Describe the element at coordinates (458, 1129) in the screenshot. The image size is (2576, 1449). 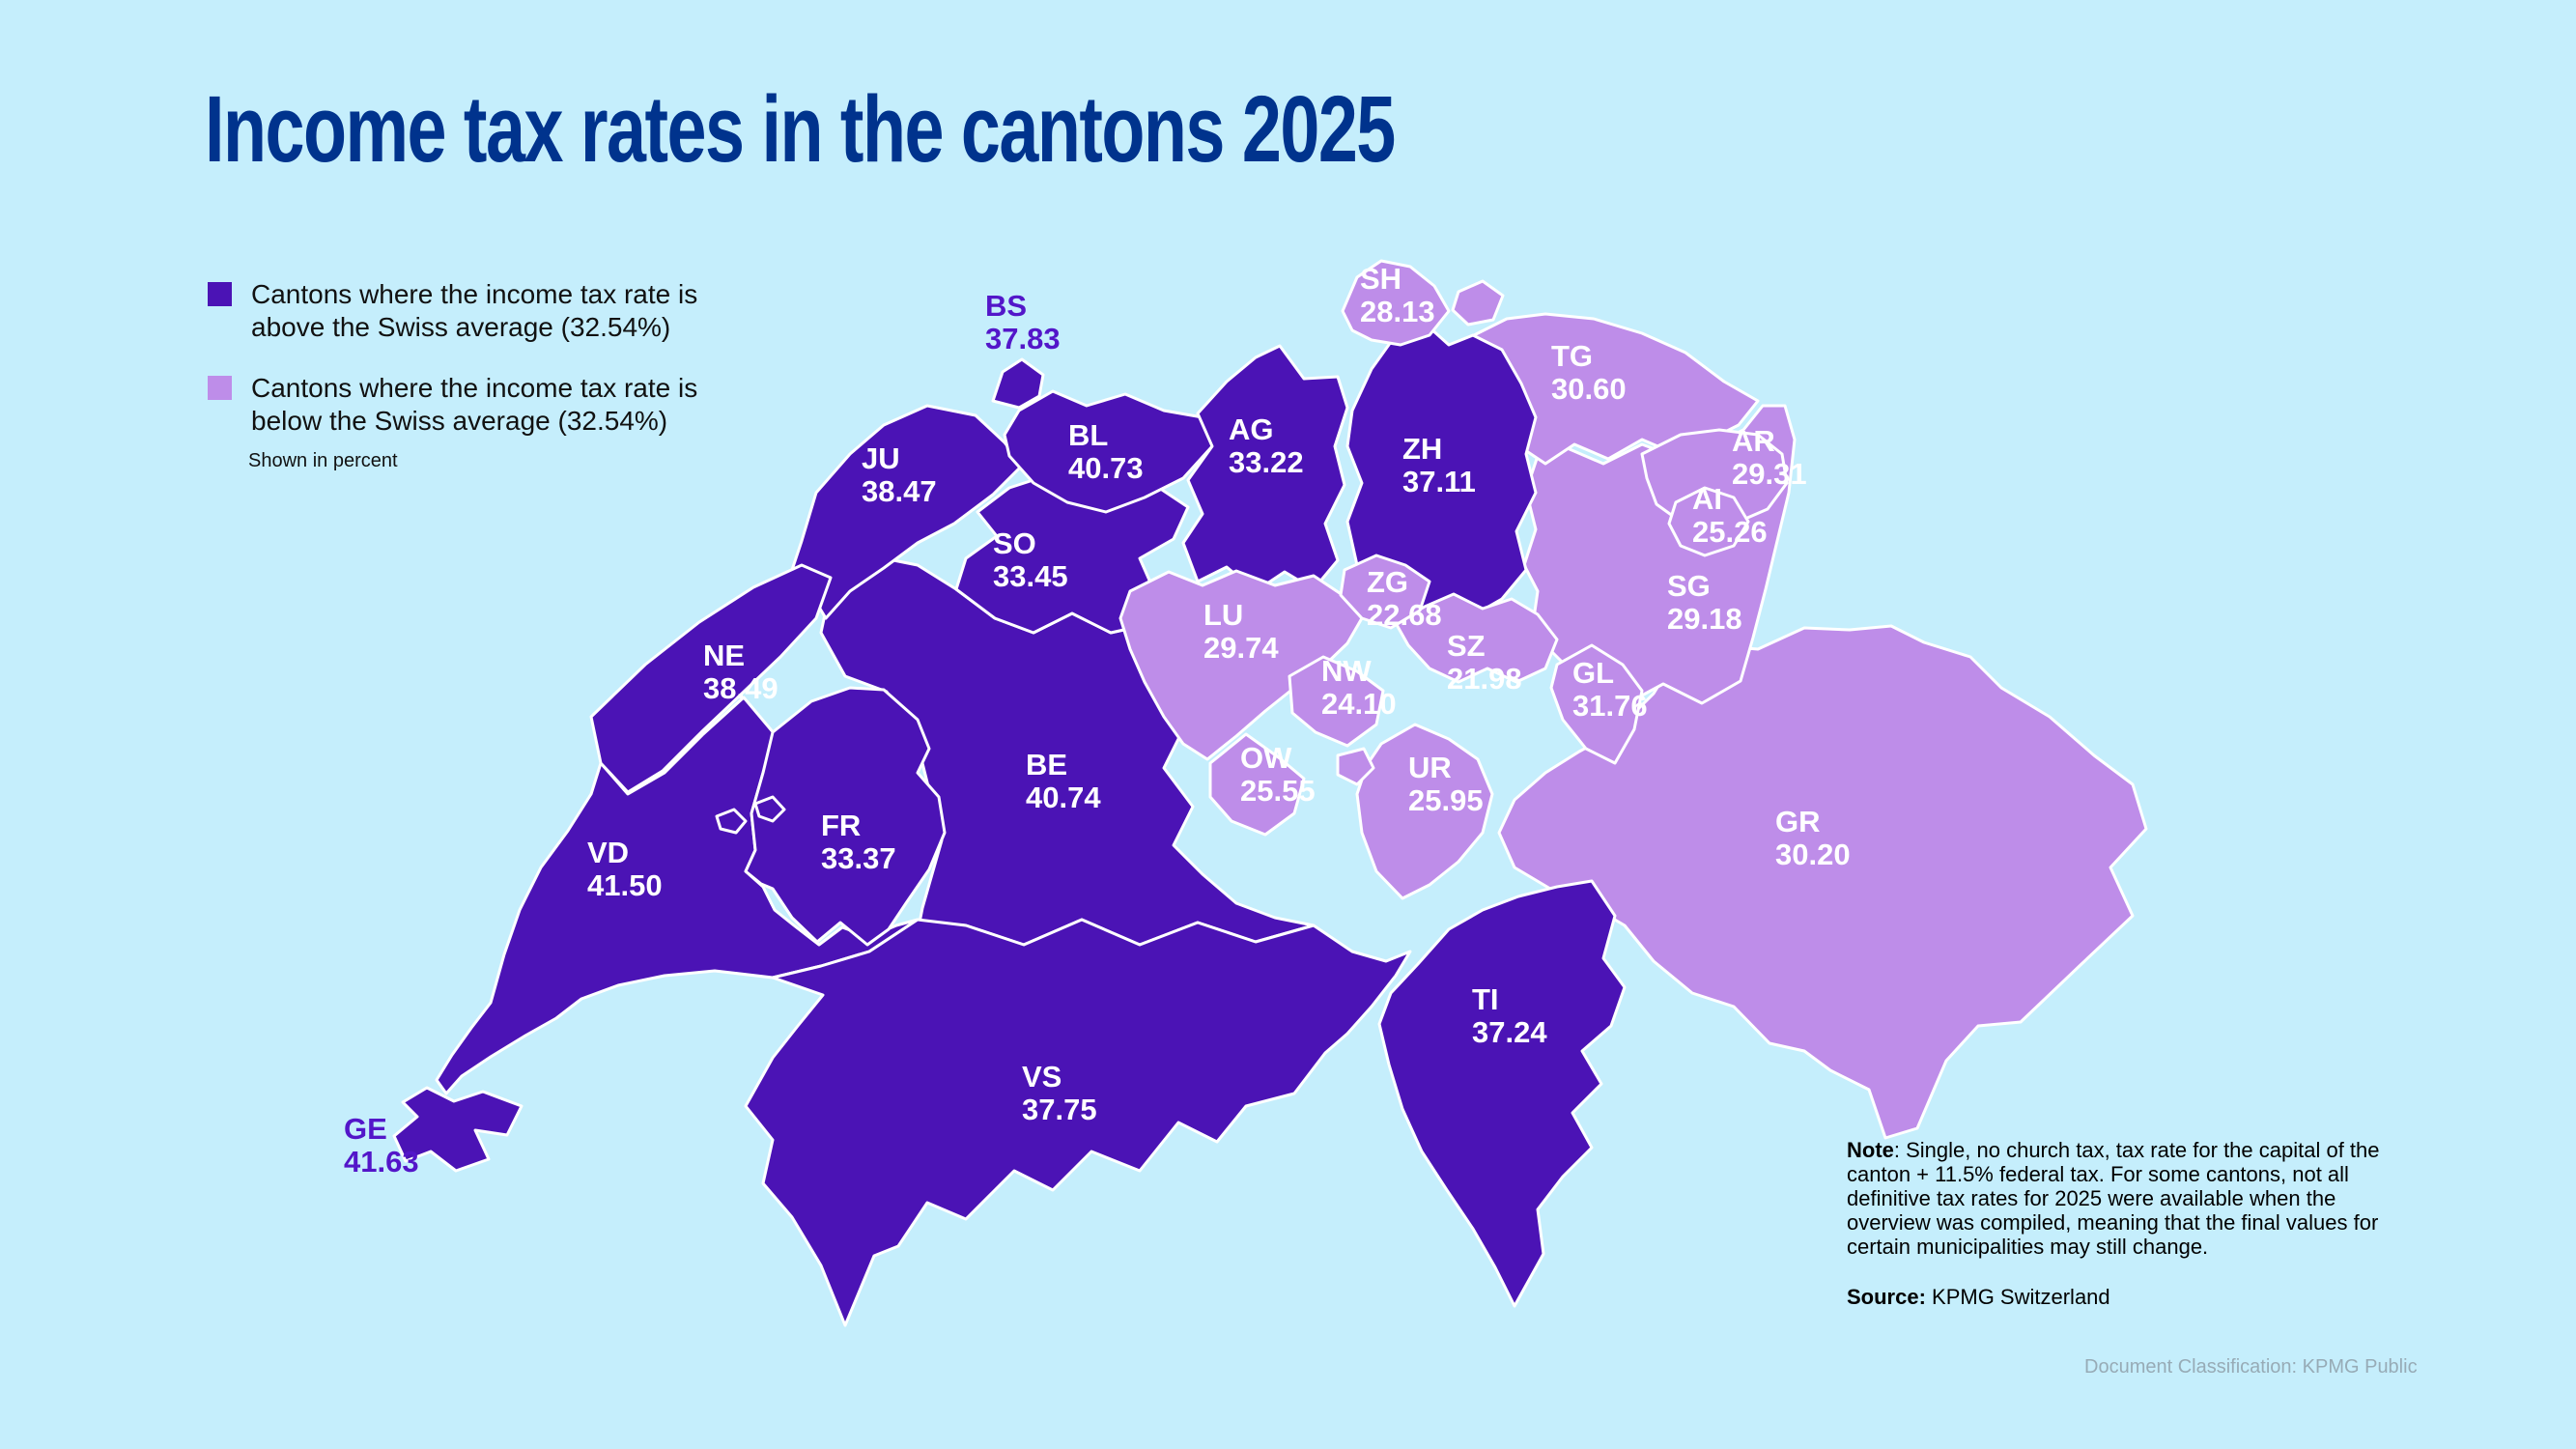
I see `canton-GE-shape` at that location.